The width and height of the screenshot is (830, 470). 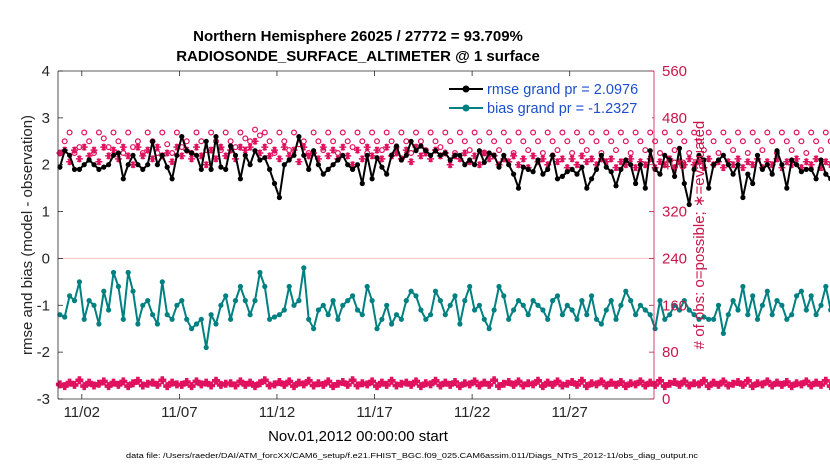 I want to click on y-left-tick-label: 2, so click(x=46, y=165).